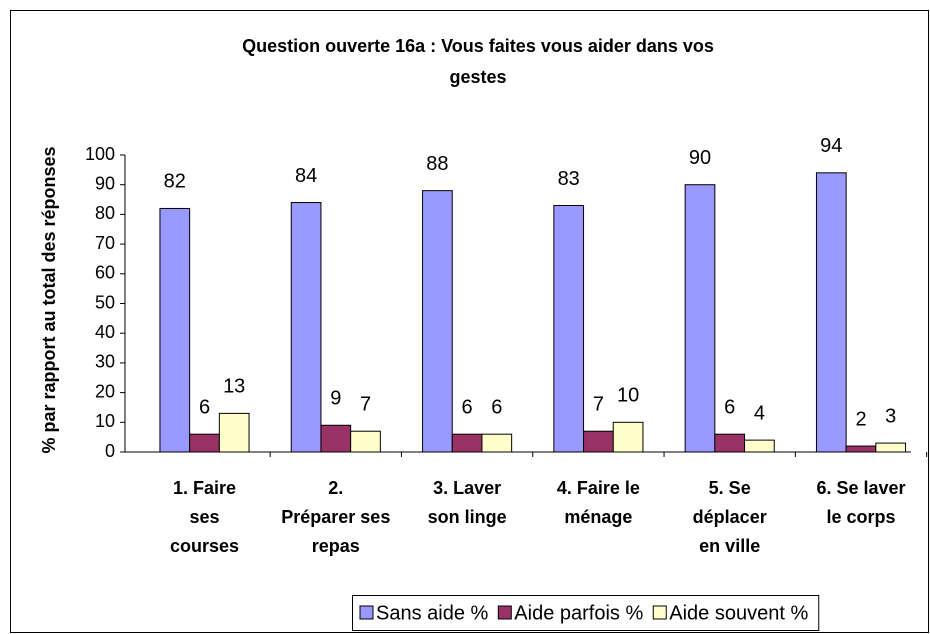 This screenshot has width=930, height=634. What do you see at coordinates (738, 613) in the screenshot?
I see `legend-label: Aide souvent %` at bounding box center [738, 613].